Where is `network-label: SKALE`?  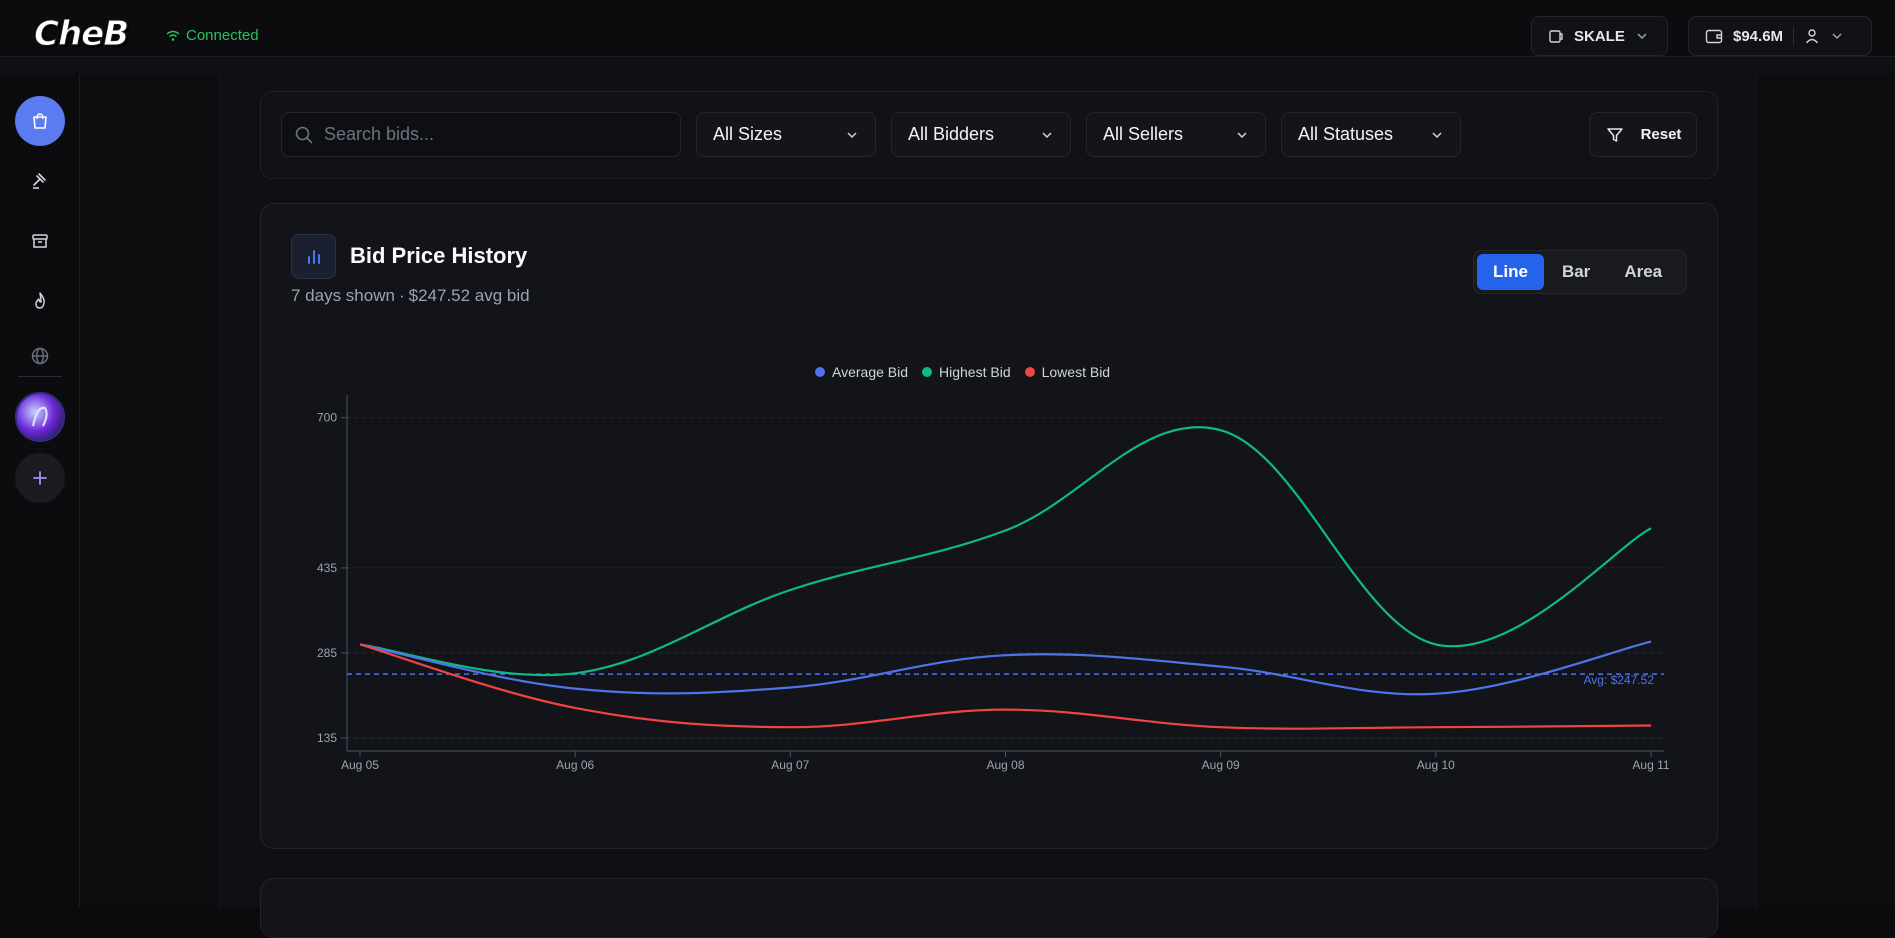 network-label: SKALE is located at coordinates (1599, 36).